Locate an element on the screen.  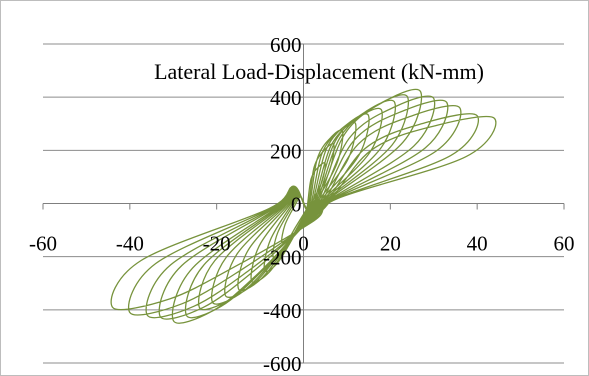
y-tick-label: -600 is located at coordinates (282, 363).